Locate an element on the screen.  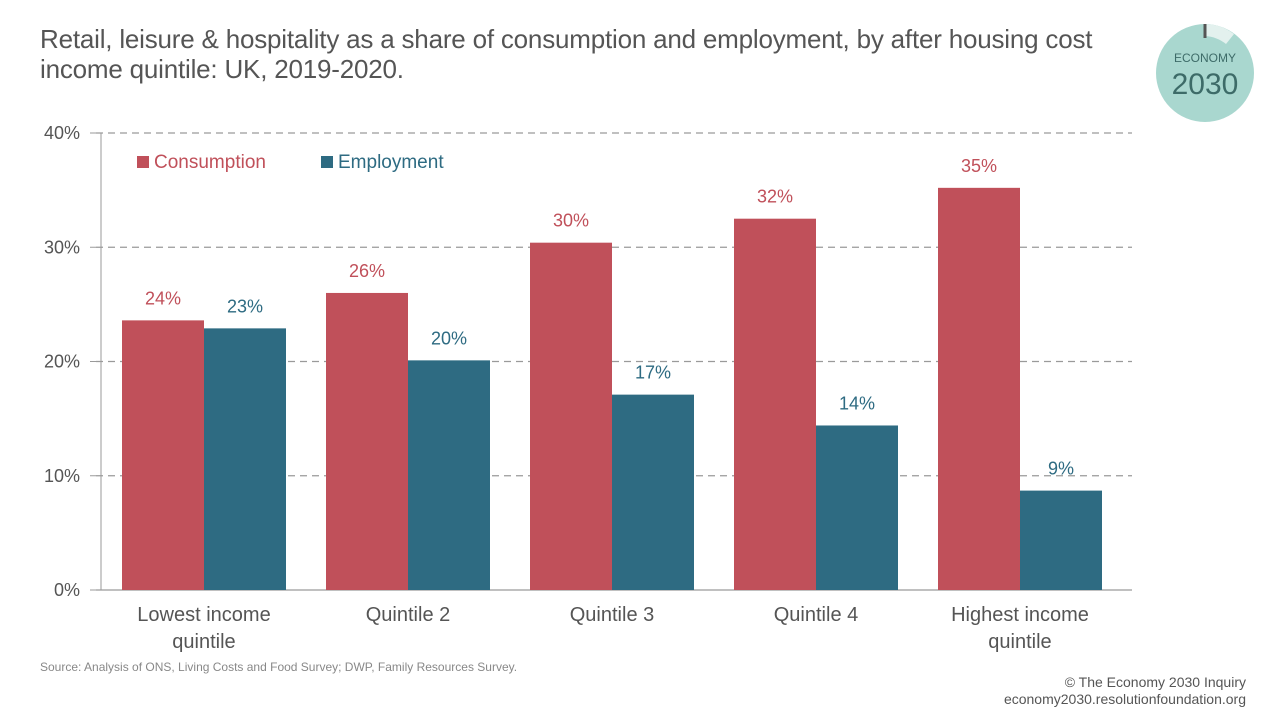
data-label: 14% is located at coordinates (857, 403).